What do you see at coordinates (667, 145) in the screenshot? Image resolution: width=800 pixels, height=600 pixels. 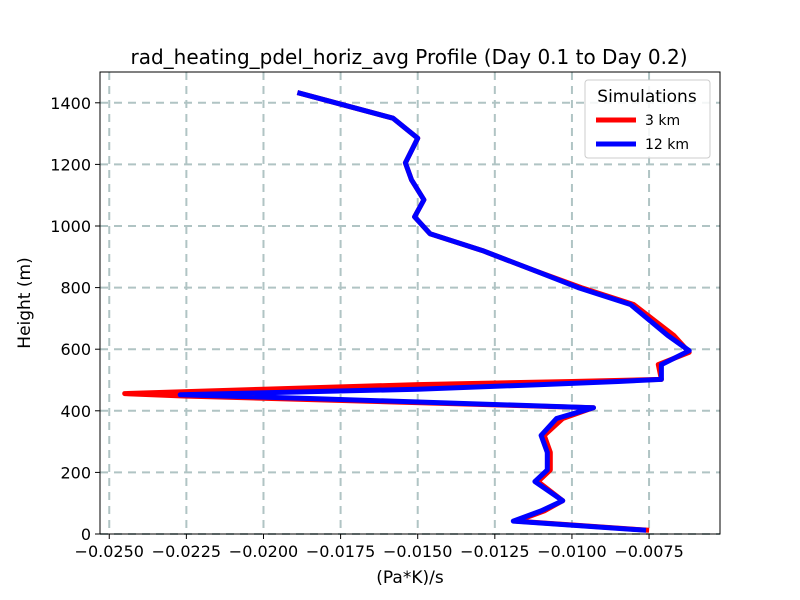 I see `legend-label-12km: 12 km` at bounding box center [667, 145].